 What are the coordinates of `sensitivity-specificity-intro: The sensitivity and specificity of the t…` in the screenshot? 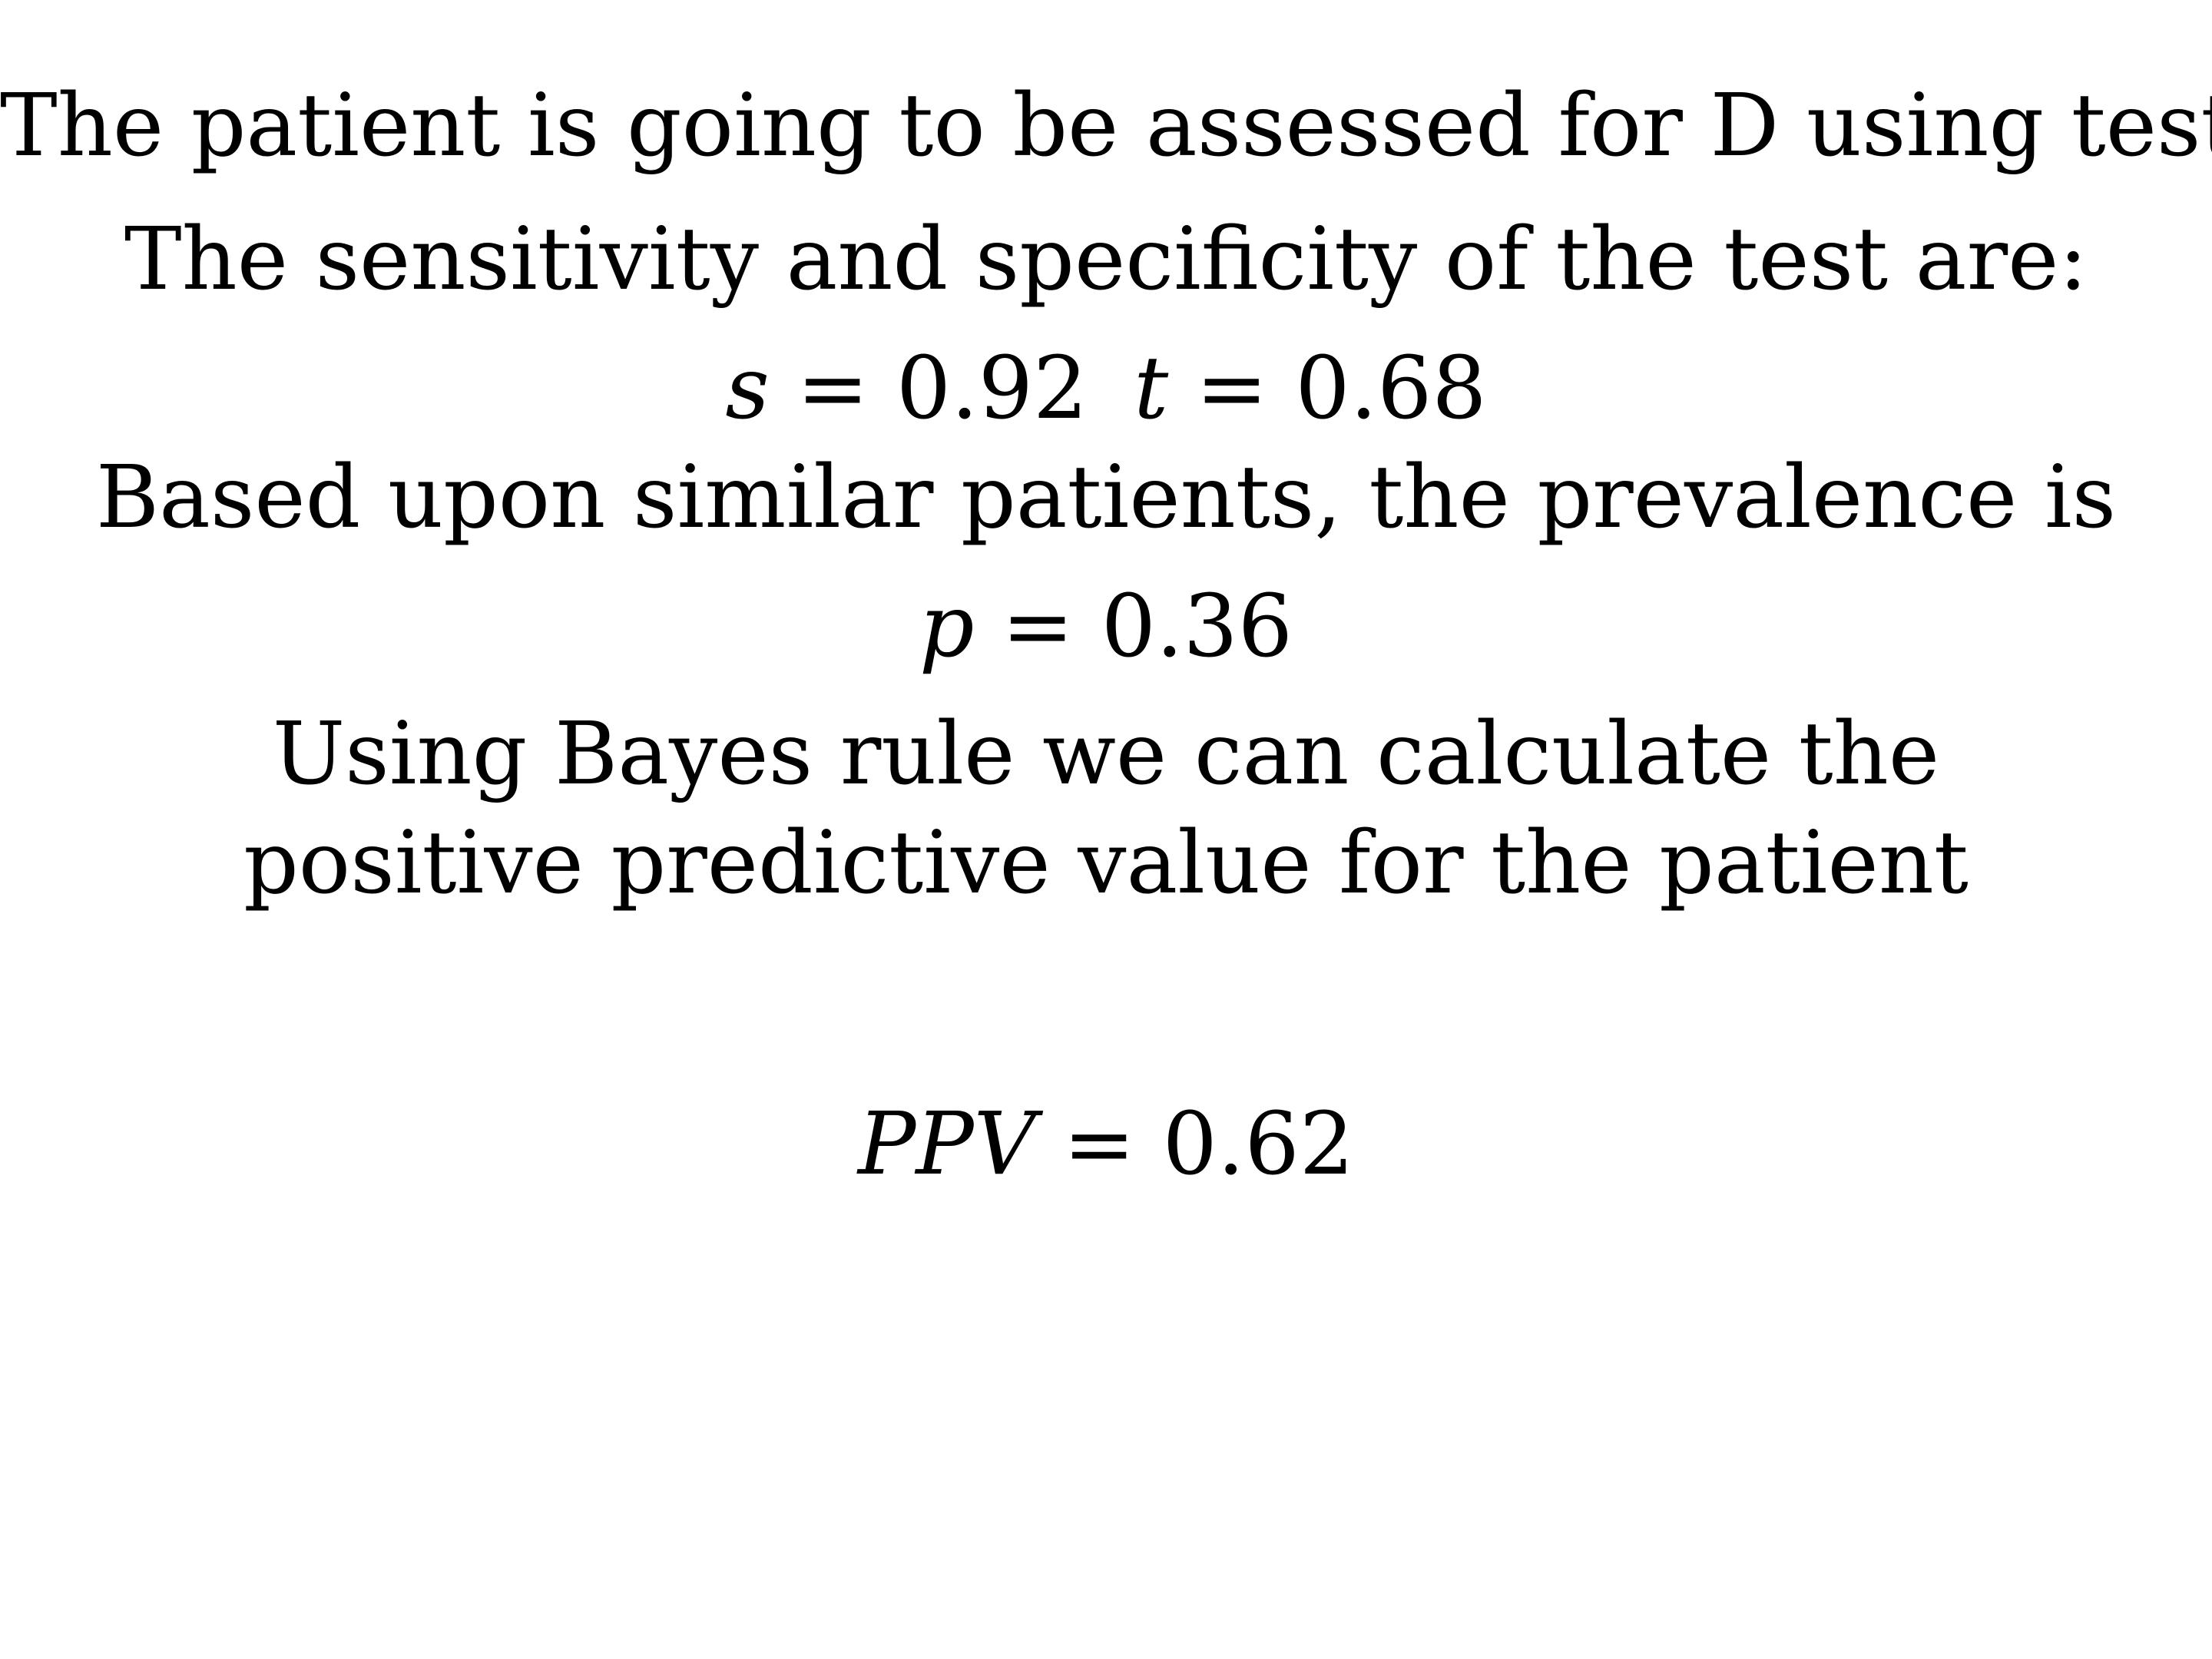 It's located at (1106, 260).